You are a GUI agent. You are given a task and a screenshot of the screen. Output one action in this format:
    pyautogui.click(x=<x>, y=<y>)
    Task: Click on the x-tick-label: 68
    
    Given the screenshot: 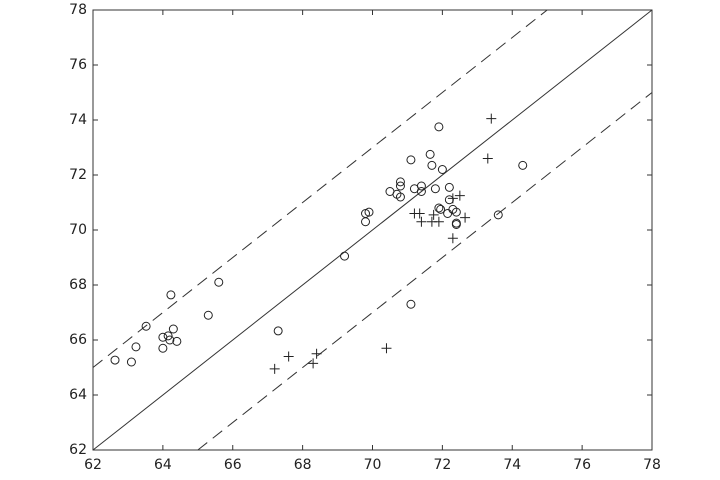 What is the action you would take?
    pyautogui.click(x=303, y=465)
    